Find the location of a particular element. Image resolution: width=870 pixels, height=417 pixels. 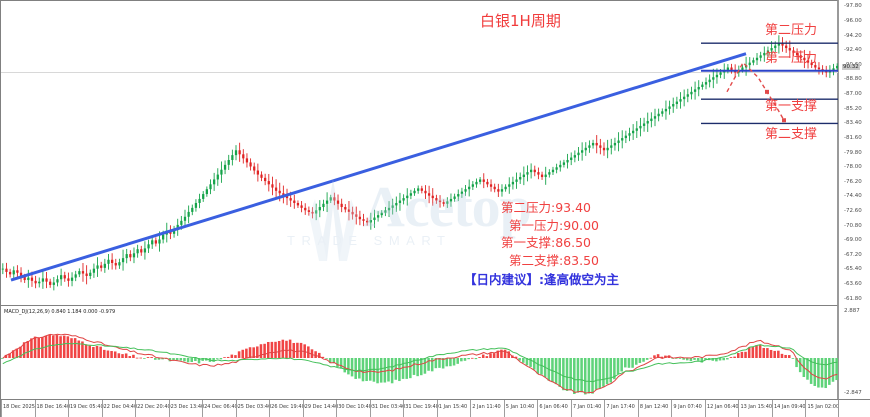

time-axis-tick: 24 Dec 06:40 is located at coordinates (221, 407).